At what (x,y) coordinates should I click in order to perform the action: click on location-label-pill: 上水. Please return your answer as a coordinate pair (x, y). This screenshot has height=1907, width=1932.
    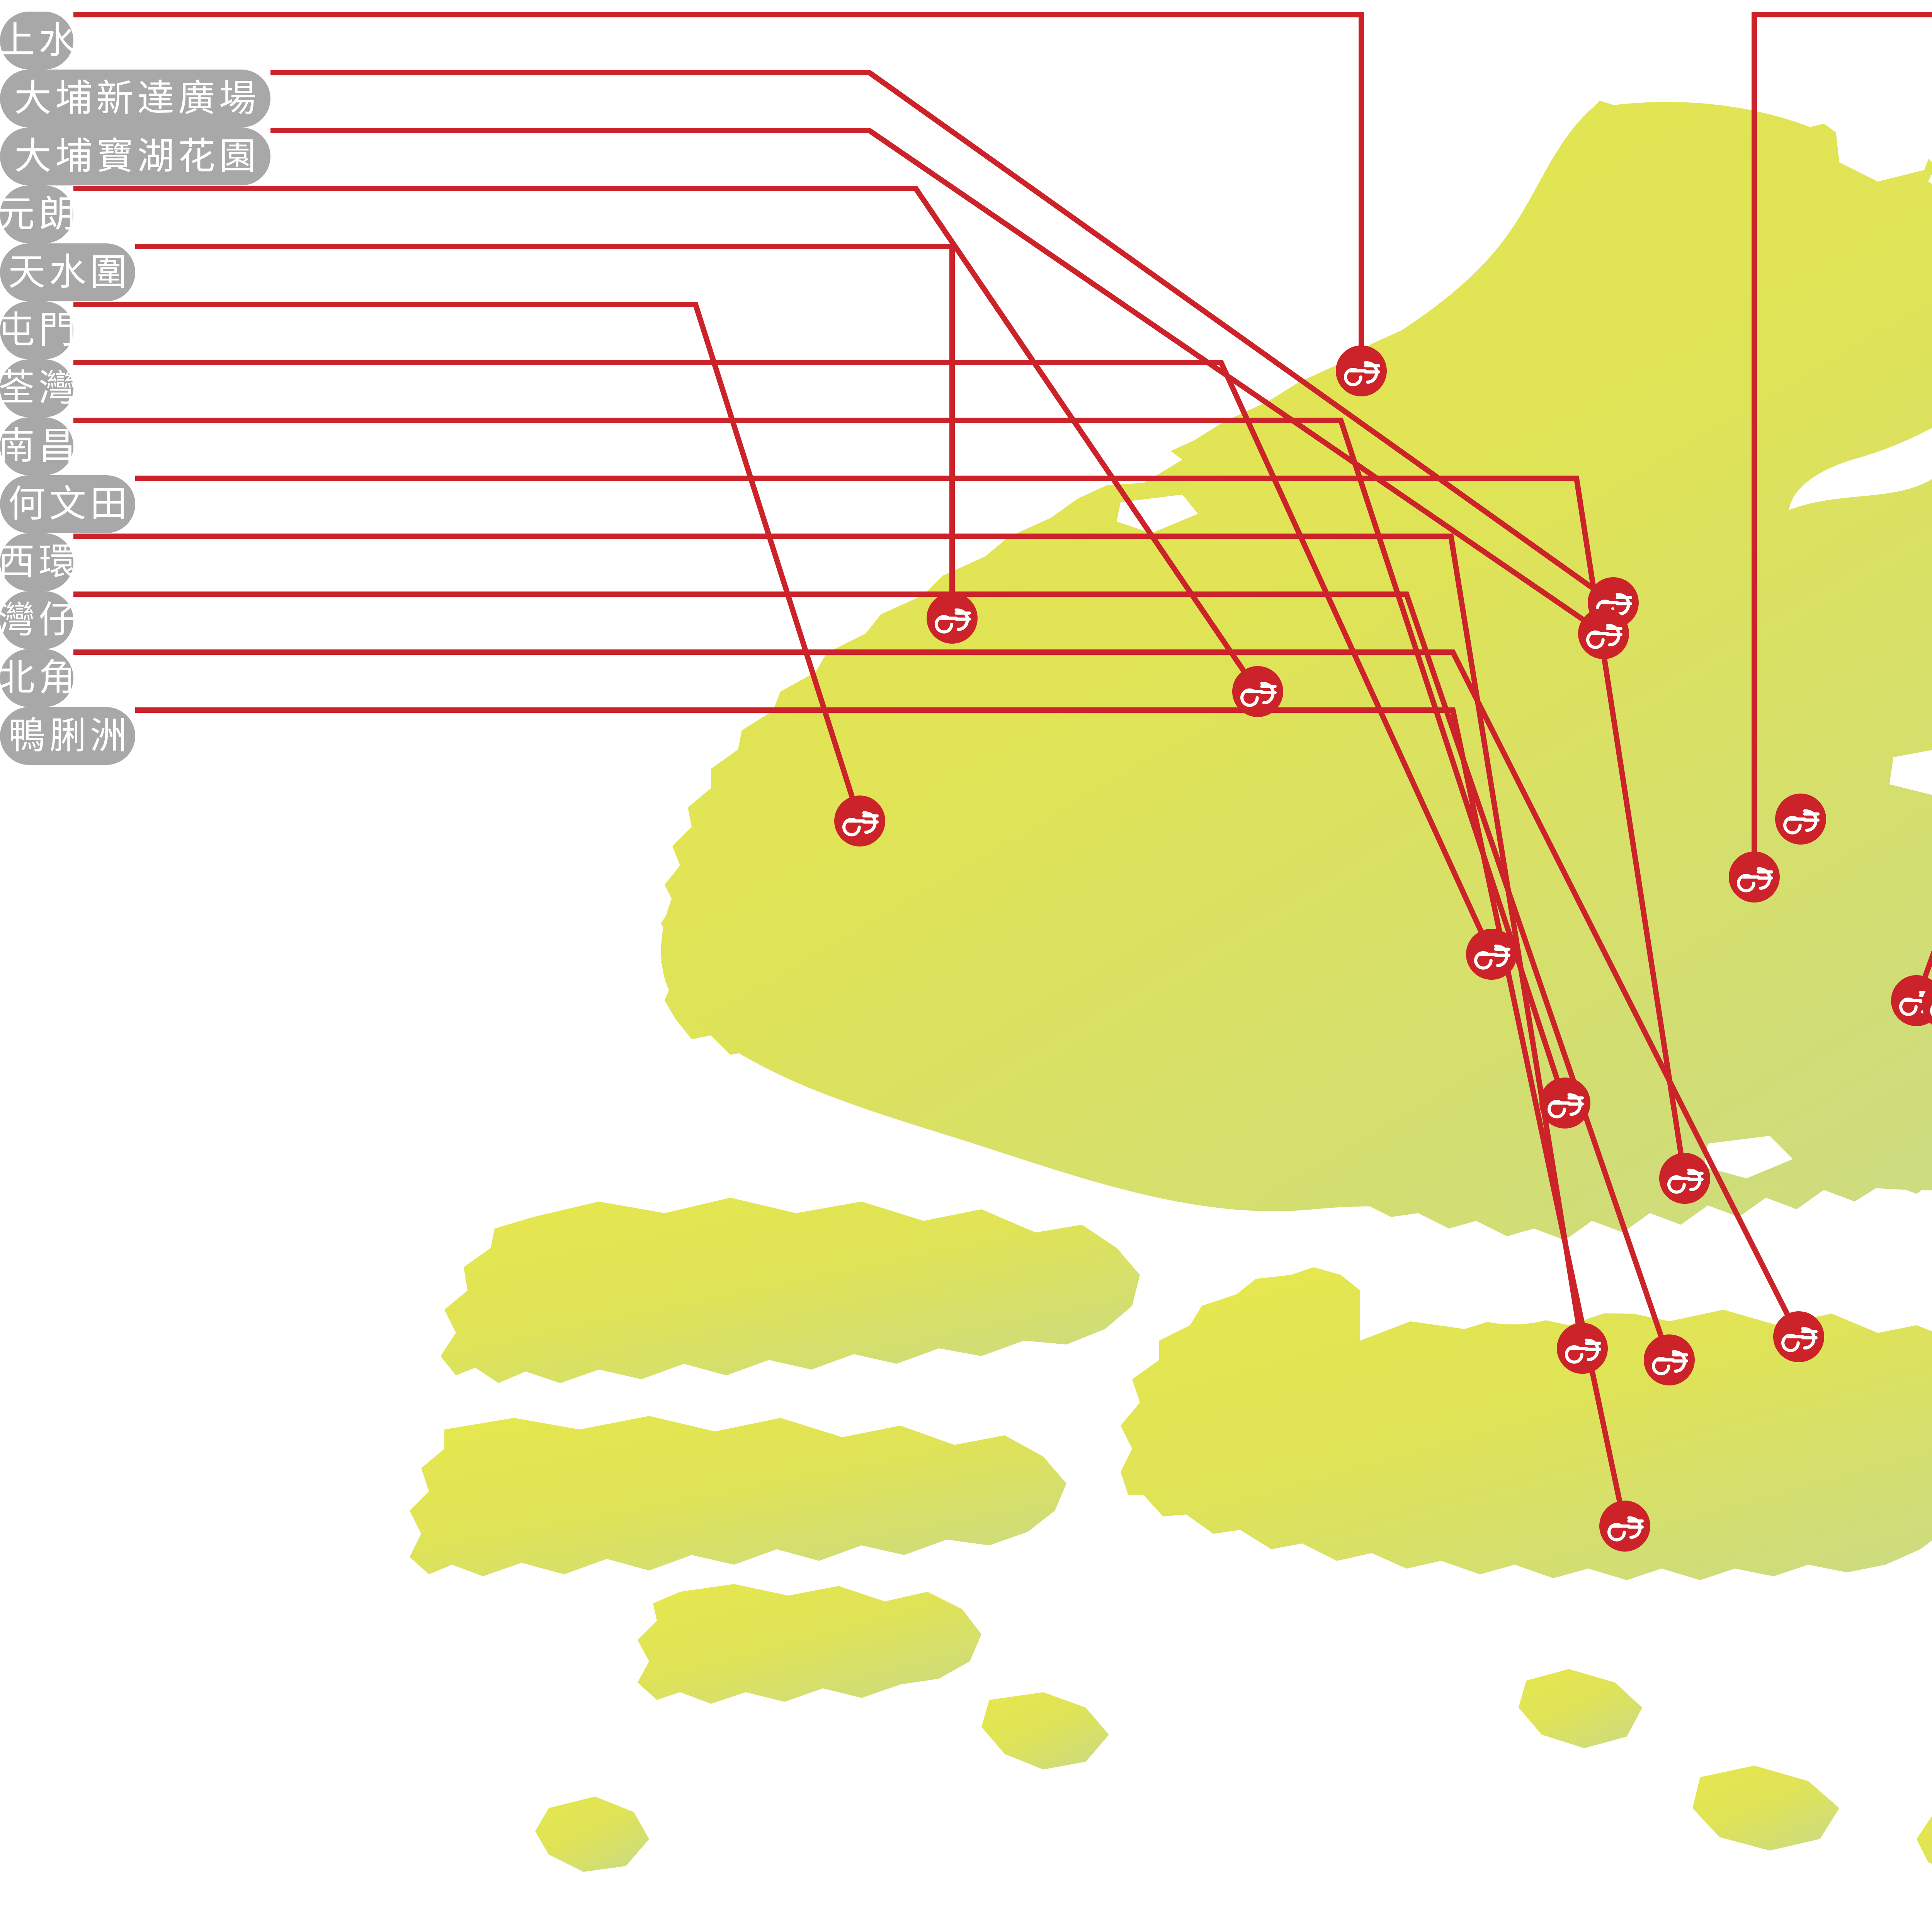
    Looking at the image, I should click on (38, 41).